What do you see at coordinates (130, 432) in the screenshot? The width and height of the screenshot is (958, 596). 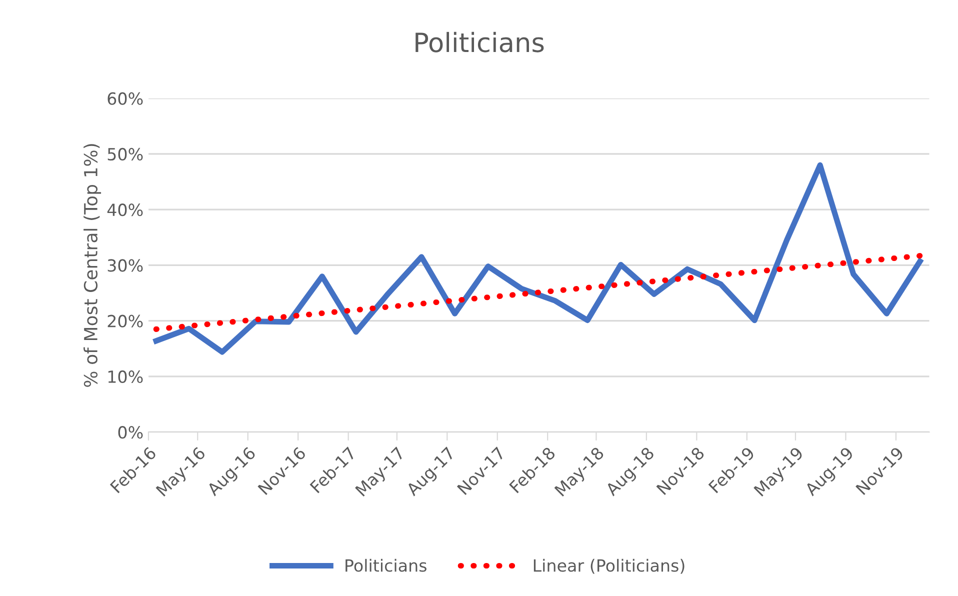 I see `y-tick-label: 0%` at bounding box center [130, 432].